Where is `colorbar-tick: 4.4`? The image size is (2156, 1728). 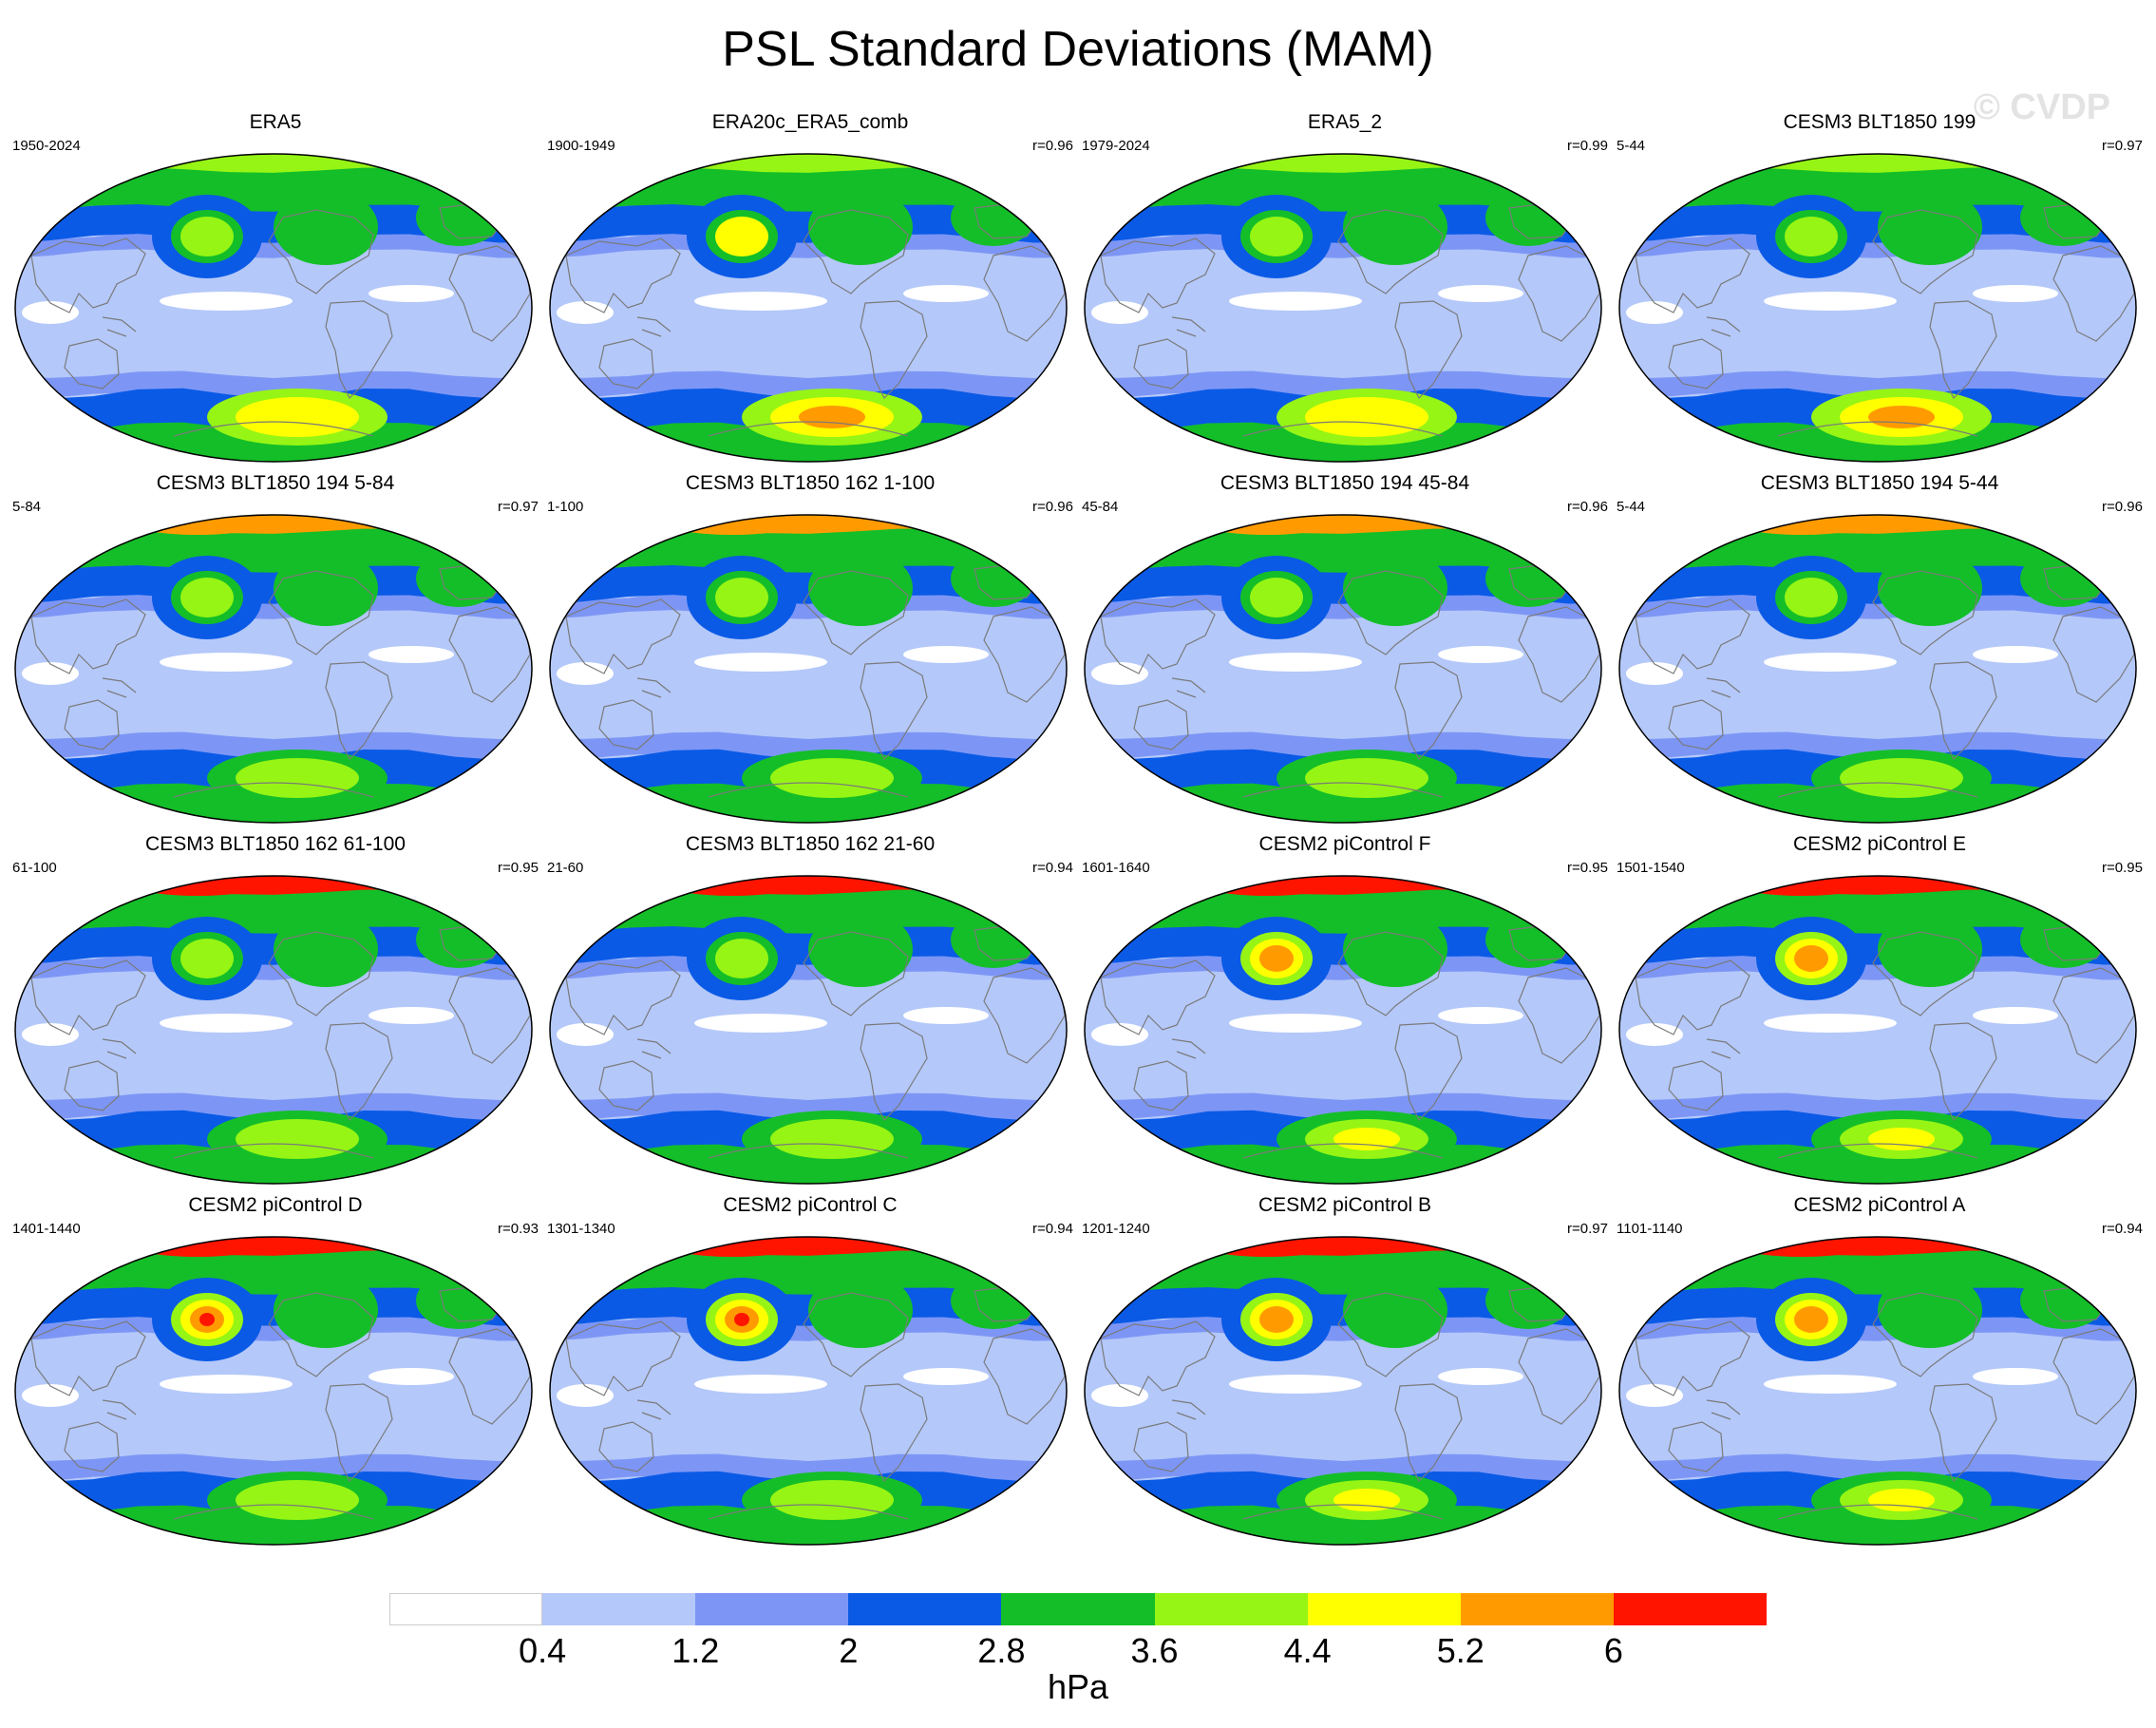
colorbar-tick: 4.4 is located at coordinates (1307, 1650).